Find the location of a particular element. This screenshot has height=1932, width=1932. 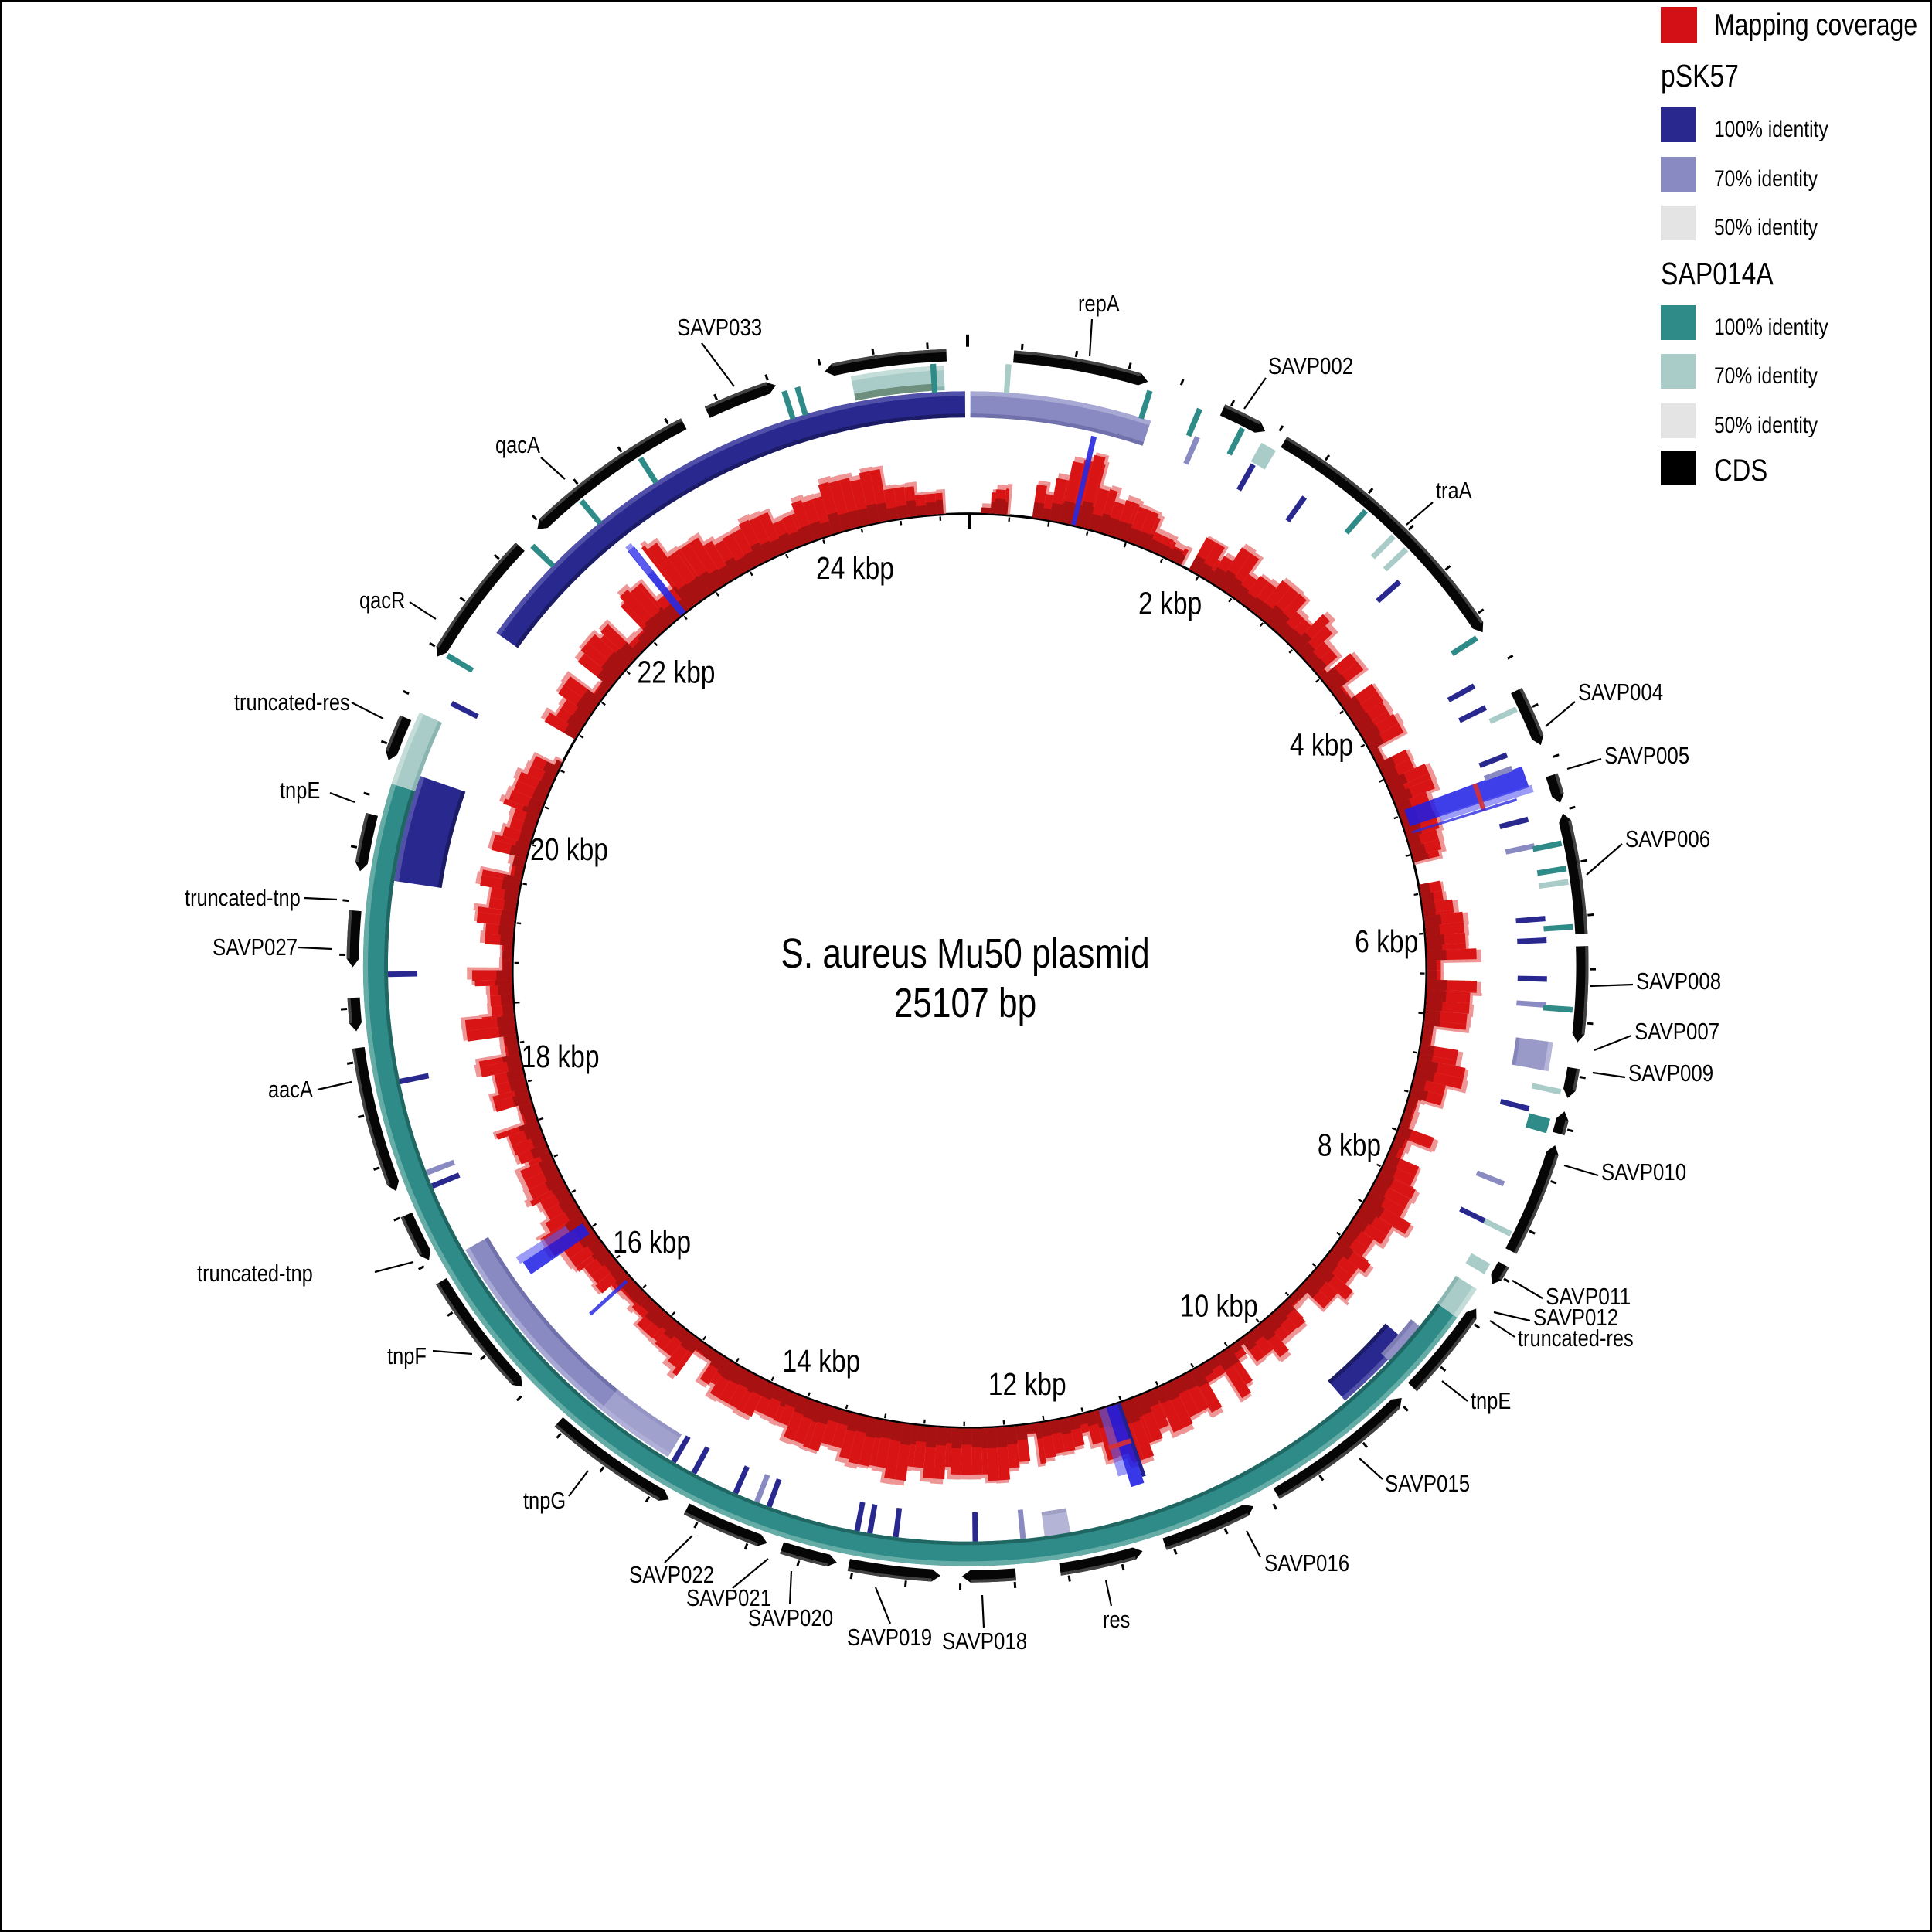

svg-text: 2 kbp is located at coordinates (1170, 603).